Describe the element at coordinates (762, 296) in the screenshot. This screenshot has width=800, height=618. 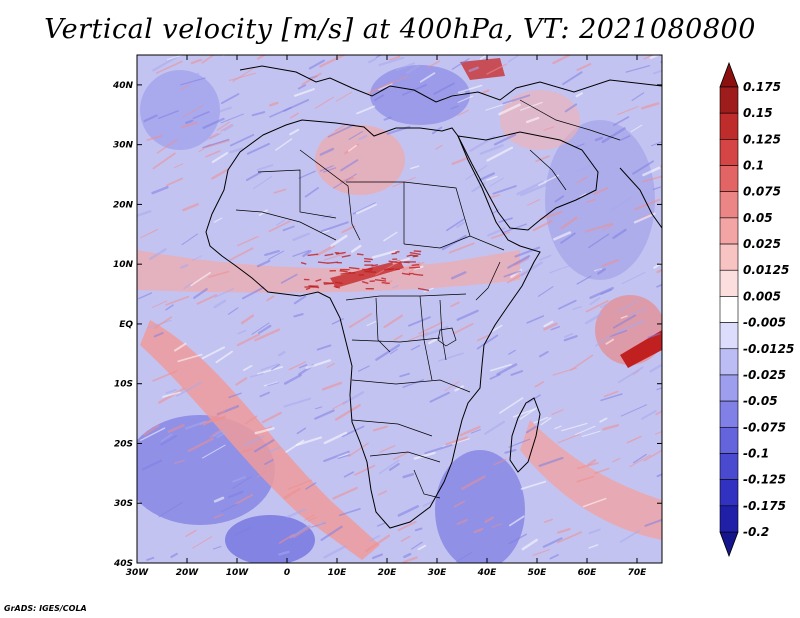
I see `colorbar-label: 0.005` at that location.